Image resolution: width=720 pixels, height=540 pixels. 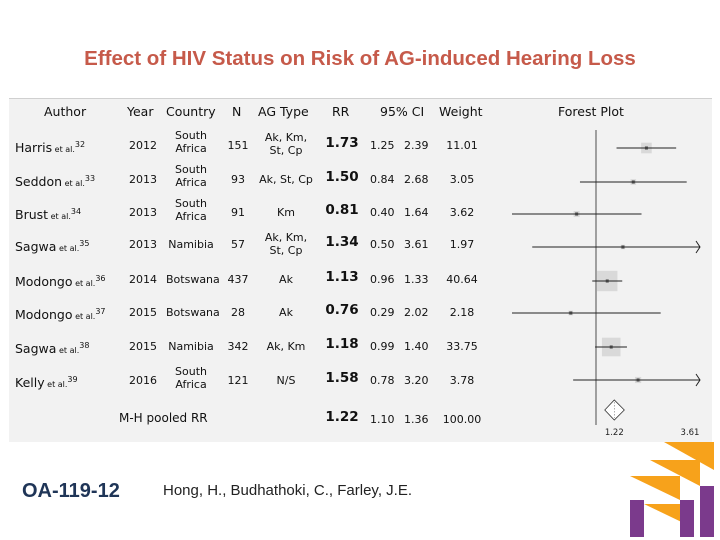 What do you see at coordinates (461, 111) in the screenshot?
I see `header-weight: Weight` at bounding box center [461, 111].